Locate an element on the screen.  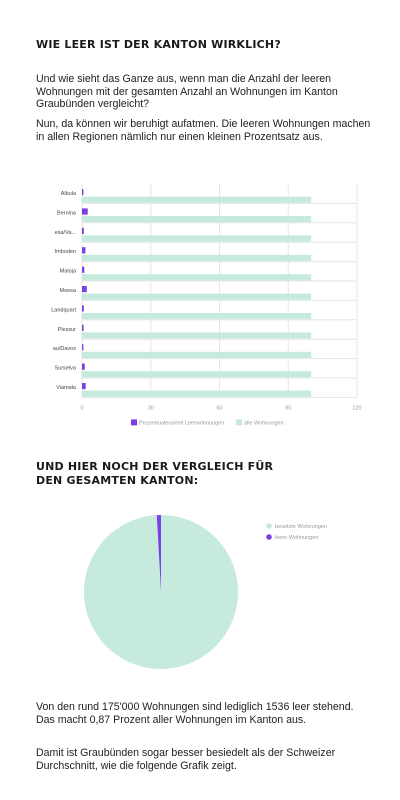
x-tick-label: 0 is located at coordinates (81, 408).